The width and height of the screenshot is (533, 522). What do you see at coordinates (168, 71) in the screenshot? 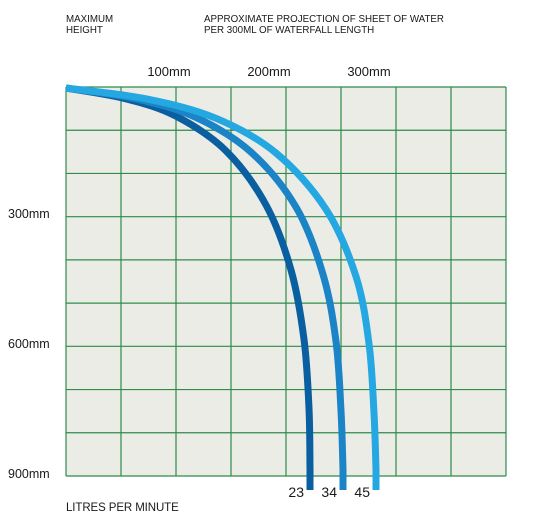
I see `x-tick-label: 100mm` at bounding box center [168, 71].